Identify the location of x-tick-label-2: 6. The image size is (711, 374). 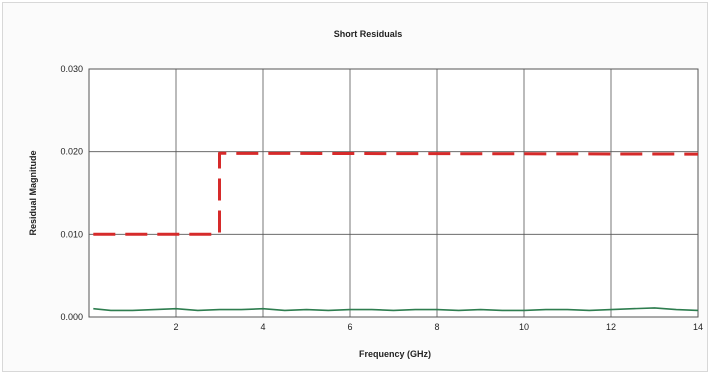
(349, 327).